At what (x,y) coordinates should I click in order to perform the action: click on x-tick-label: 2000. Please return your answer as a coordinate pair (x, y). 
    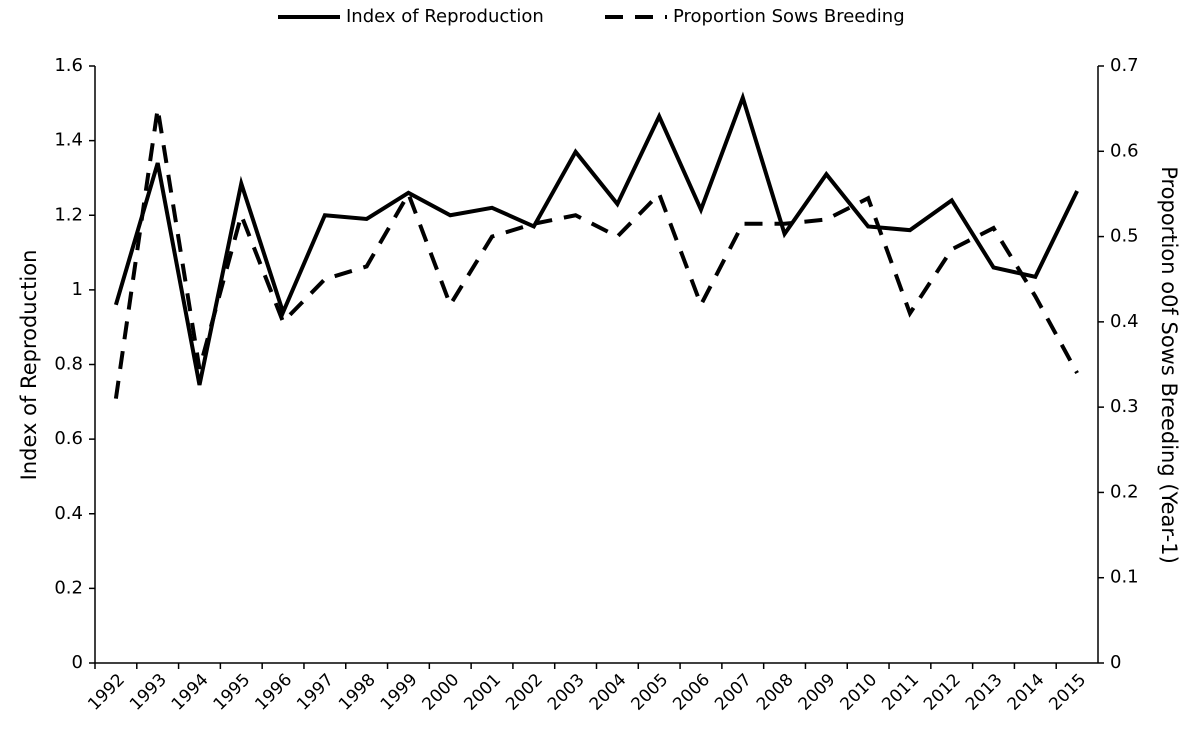
    Looking at the image, I should click on (441, 692).